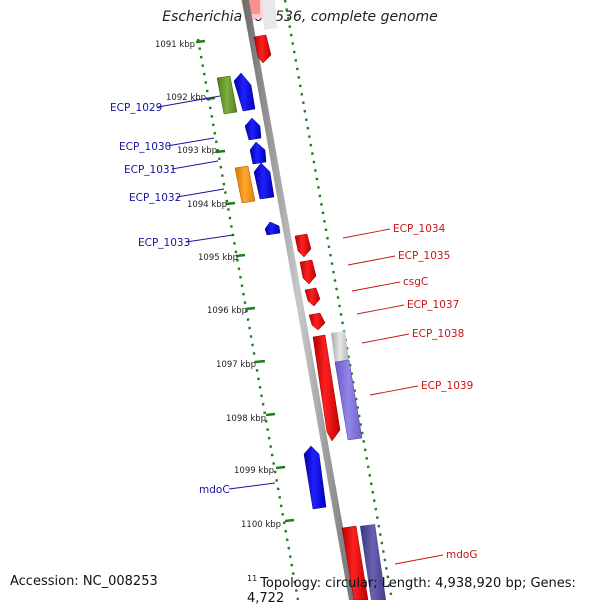  What do you see at coordinates (84, 581) in the screenshot?
I see `accession-text: Accession: NC_008253` at bounding box center [84, 581].